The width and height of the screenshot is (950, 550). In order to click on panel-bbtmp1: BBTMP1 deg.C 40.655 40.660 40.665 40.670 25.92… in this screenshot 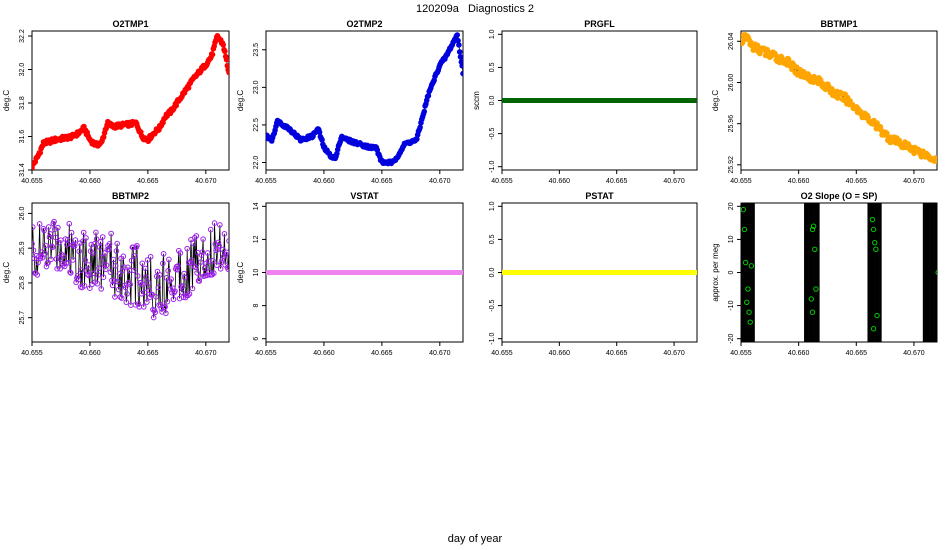, I will do `click(824, 102)`.